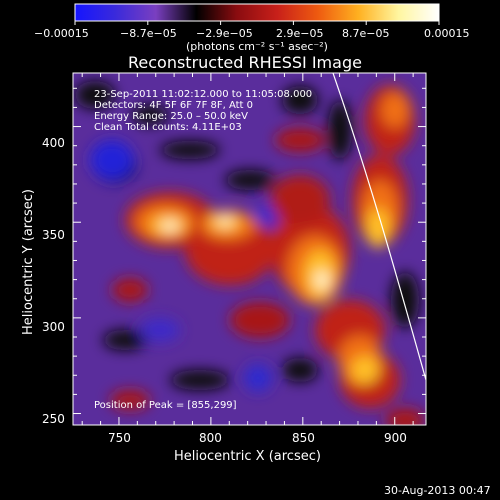 The width and height of the screenshot is (500, 500). Describe the element at coordinates (171, 116) in the screenshot. I see `info-energy-range: Energy Range: 25.0 – 50.0 keV` at that location.